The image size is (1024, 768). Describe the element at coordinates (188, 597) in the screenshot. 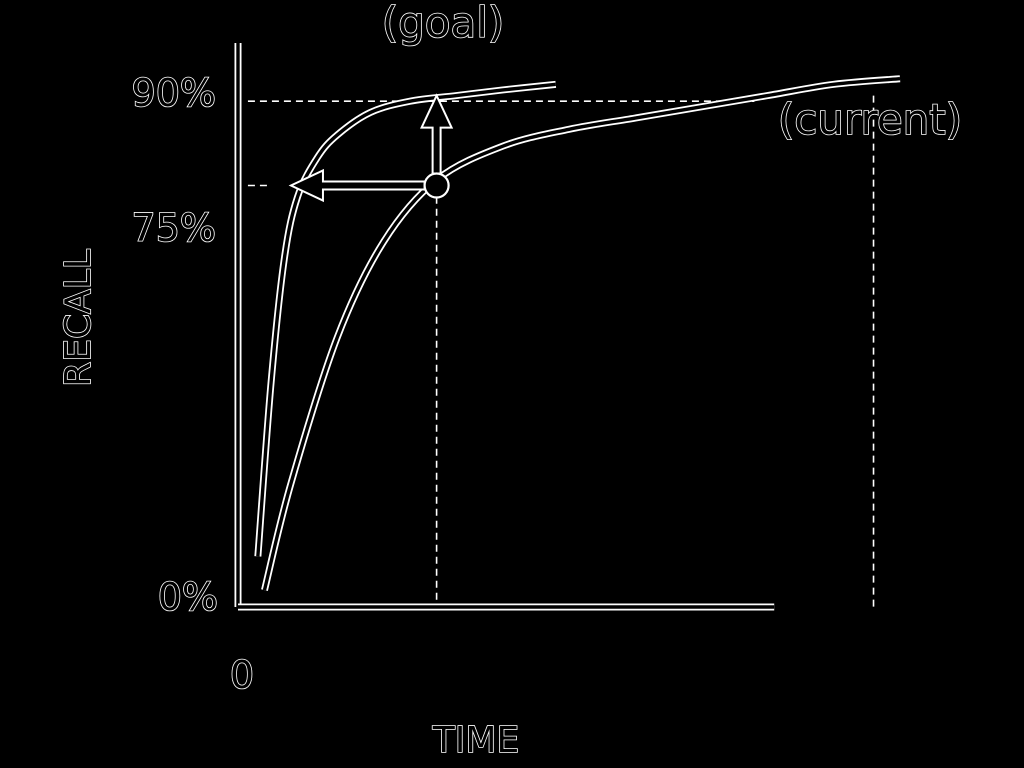

I see `y-tick-label-0: 0%` at that location.